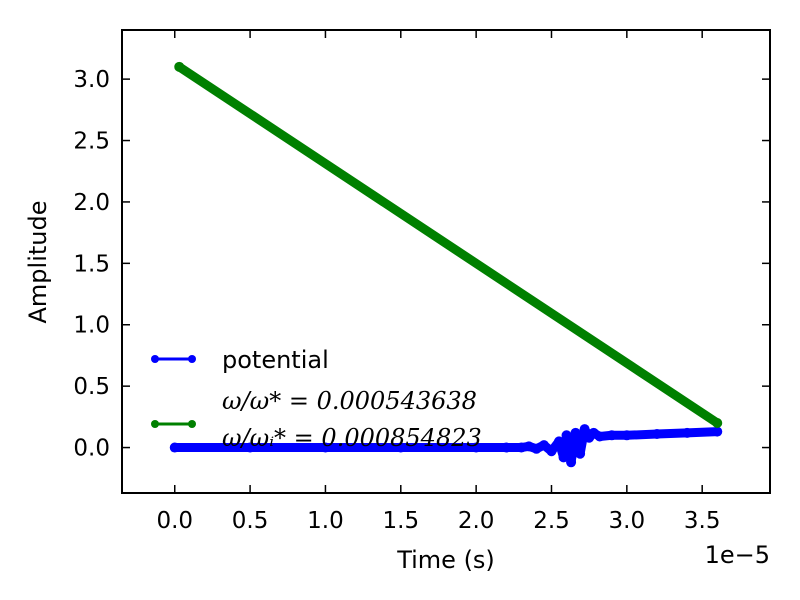 The width and height of the screenshot is (800, 600). I want to click on x-axis-label: Time (s), so click(445, 560).